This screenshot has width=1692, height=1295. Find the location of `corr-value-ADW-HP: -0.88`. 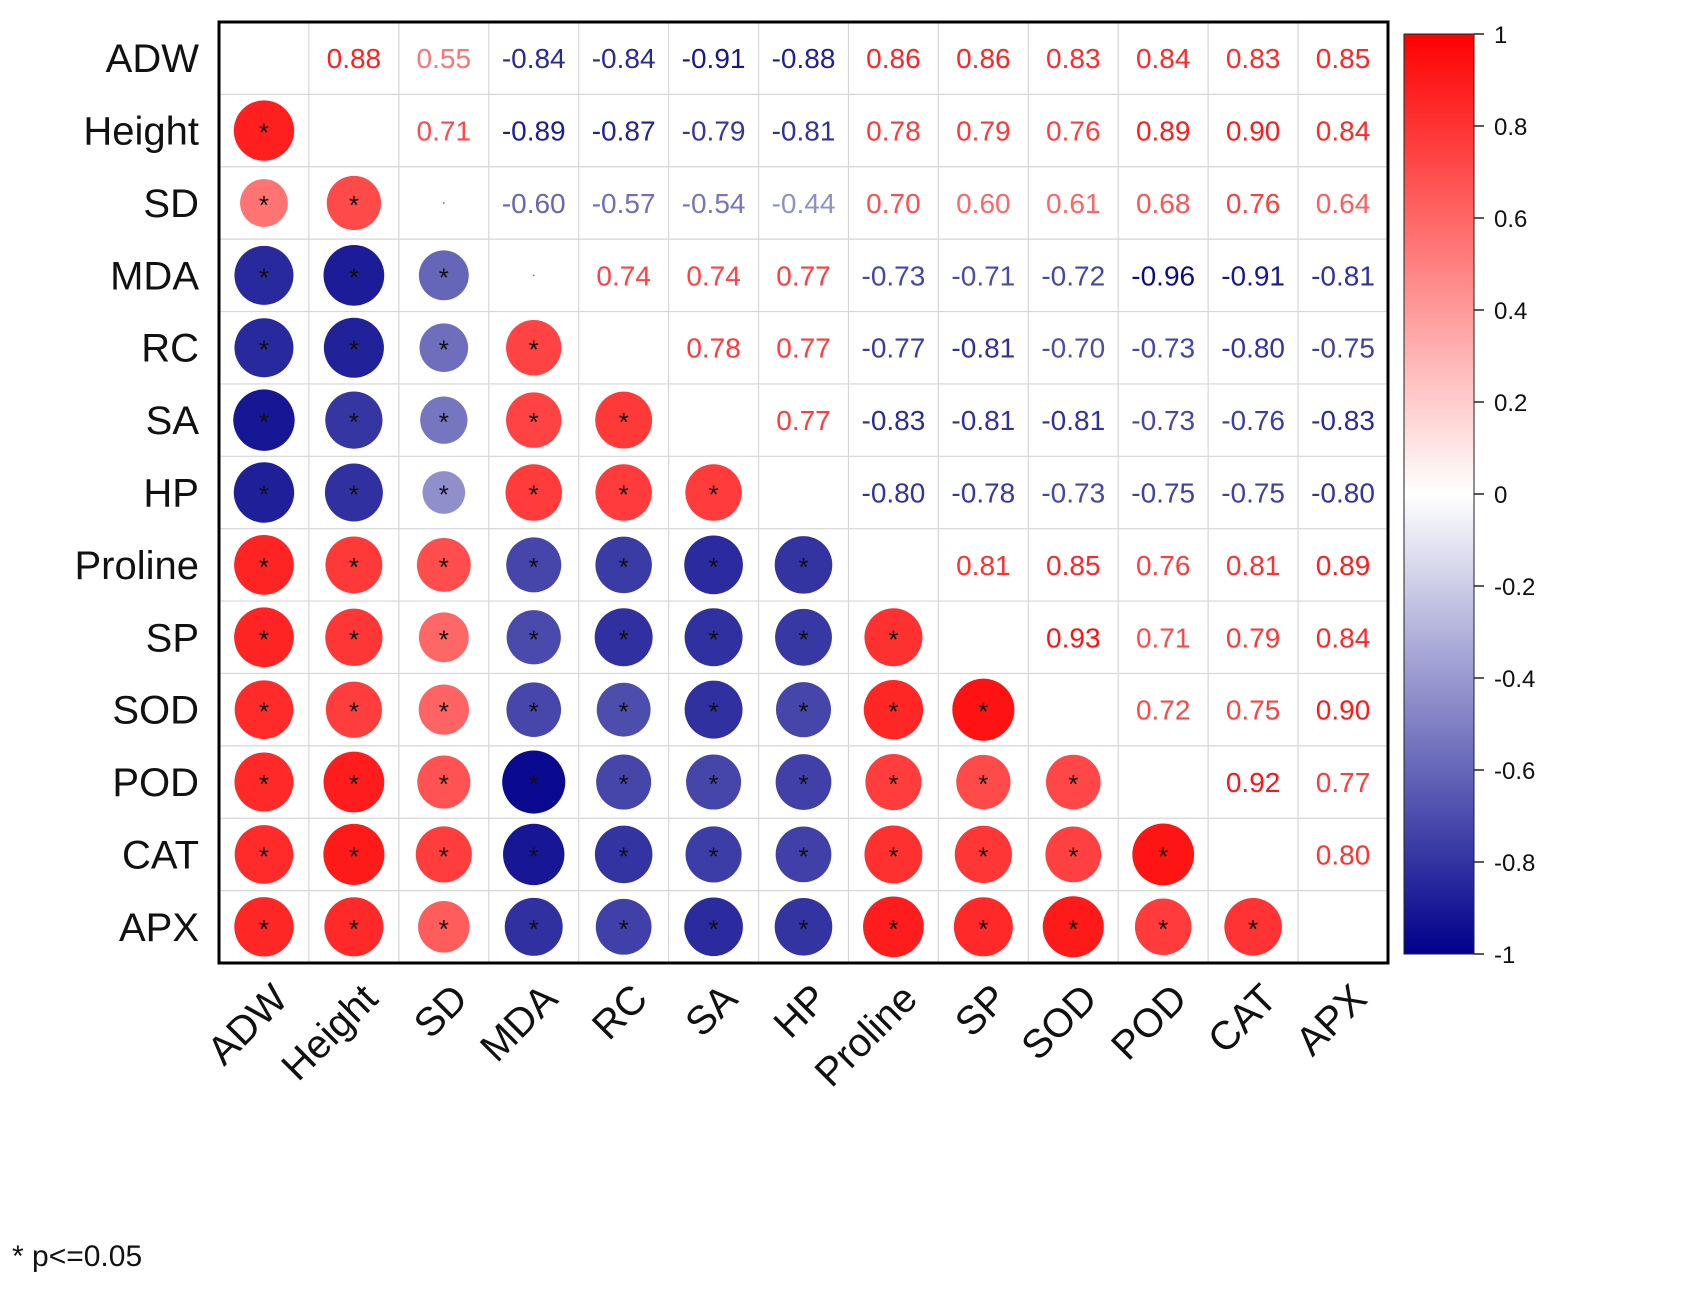

corr-value-ADW-HP: -0.88 is located at coordinates (804, 58).